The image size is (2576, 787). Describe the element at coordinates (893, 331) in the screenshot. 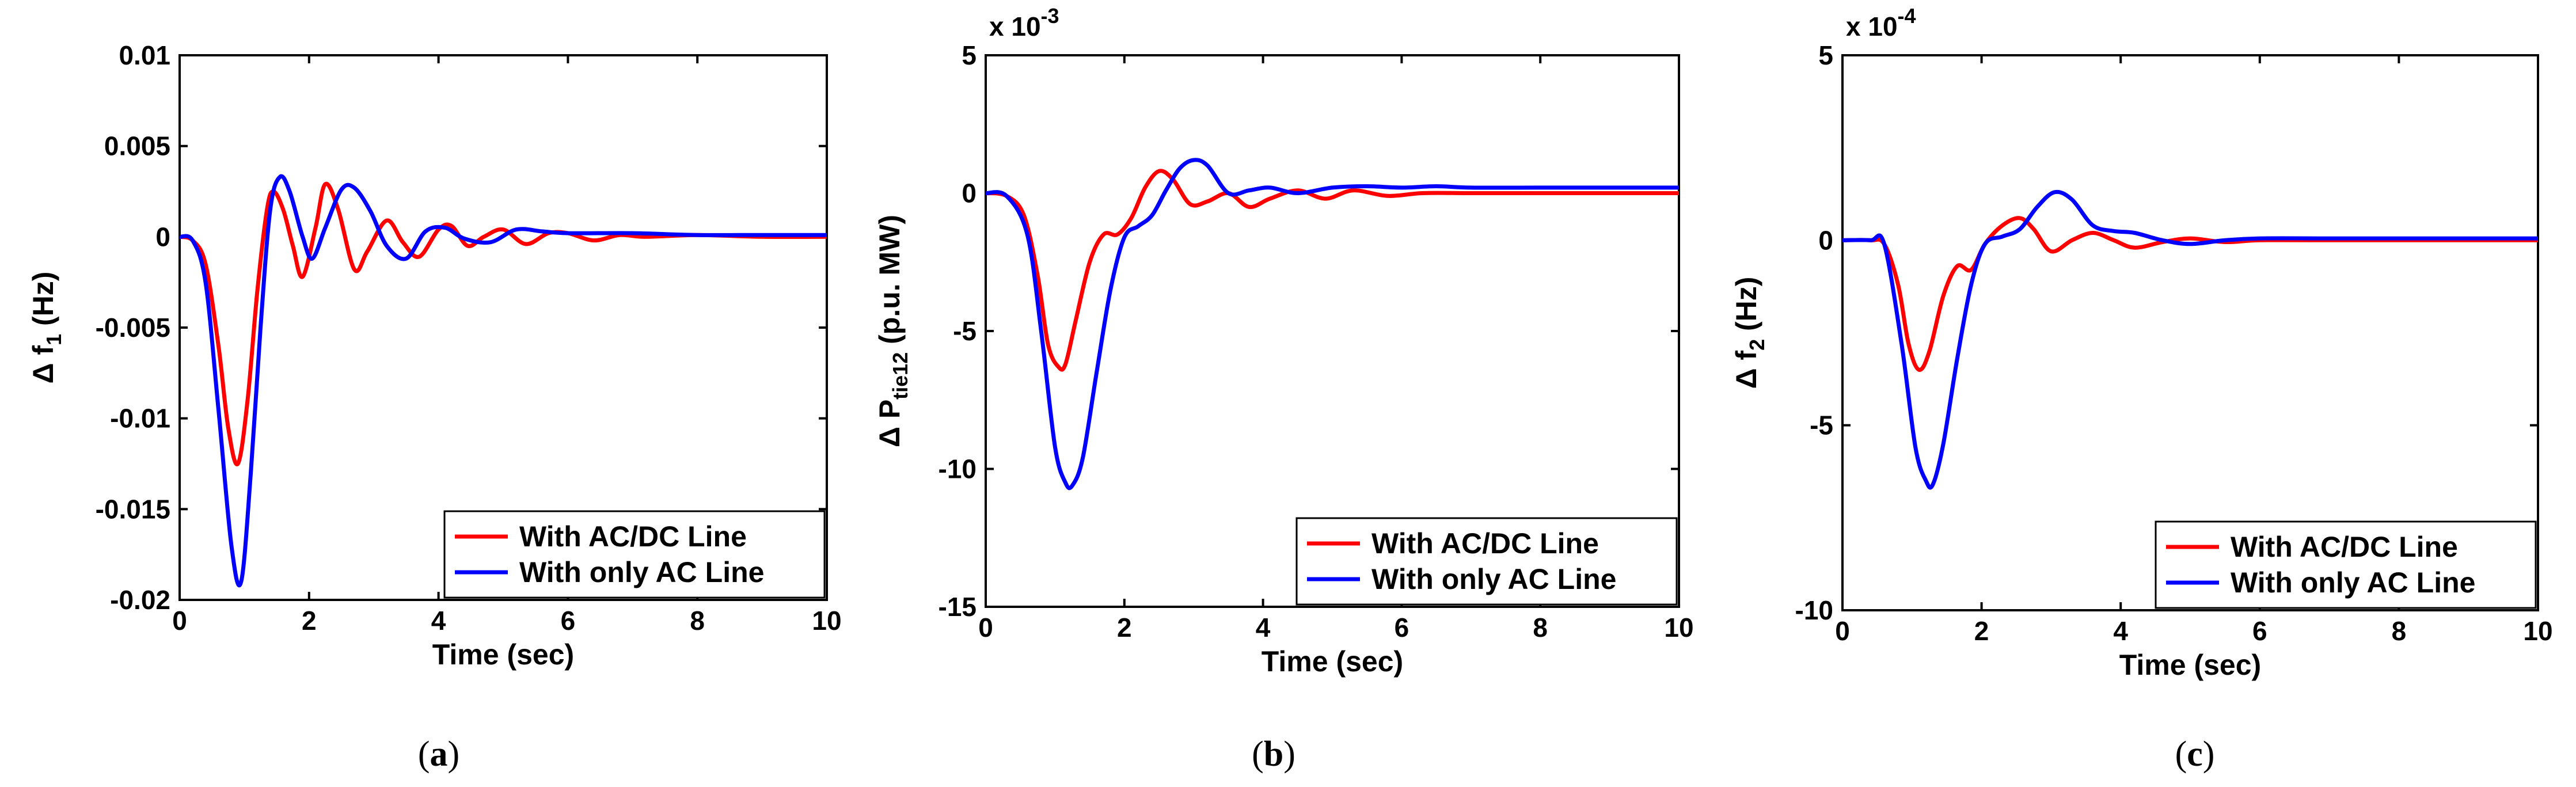

I see `y-axis-label: Δ Ptie12 (p.u. MW)` at that location.